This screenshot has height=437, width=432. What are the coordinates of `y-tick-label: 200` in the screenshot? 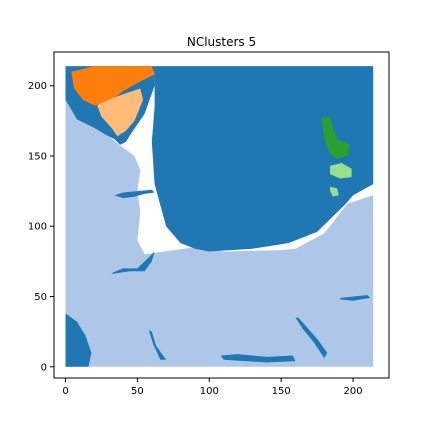 It's located at (37, 86).